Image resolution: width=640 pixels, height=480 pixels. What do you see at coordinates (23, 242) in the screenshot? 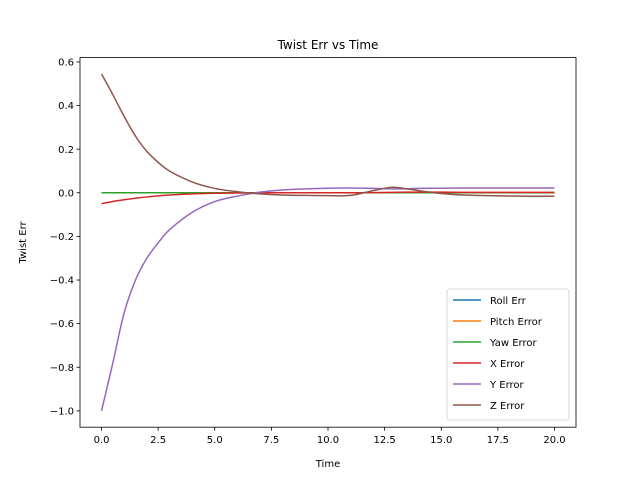
I see `y-axis-label: Twist Err` at bounding box center [23, 242].